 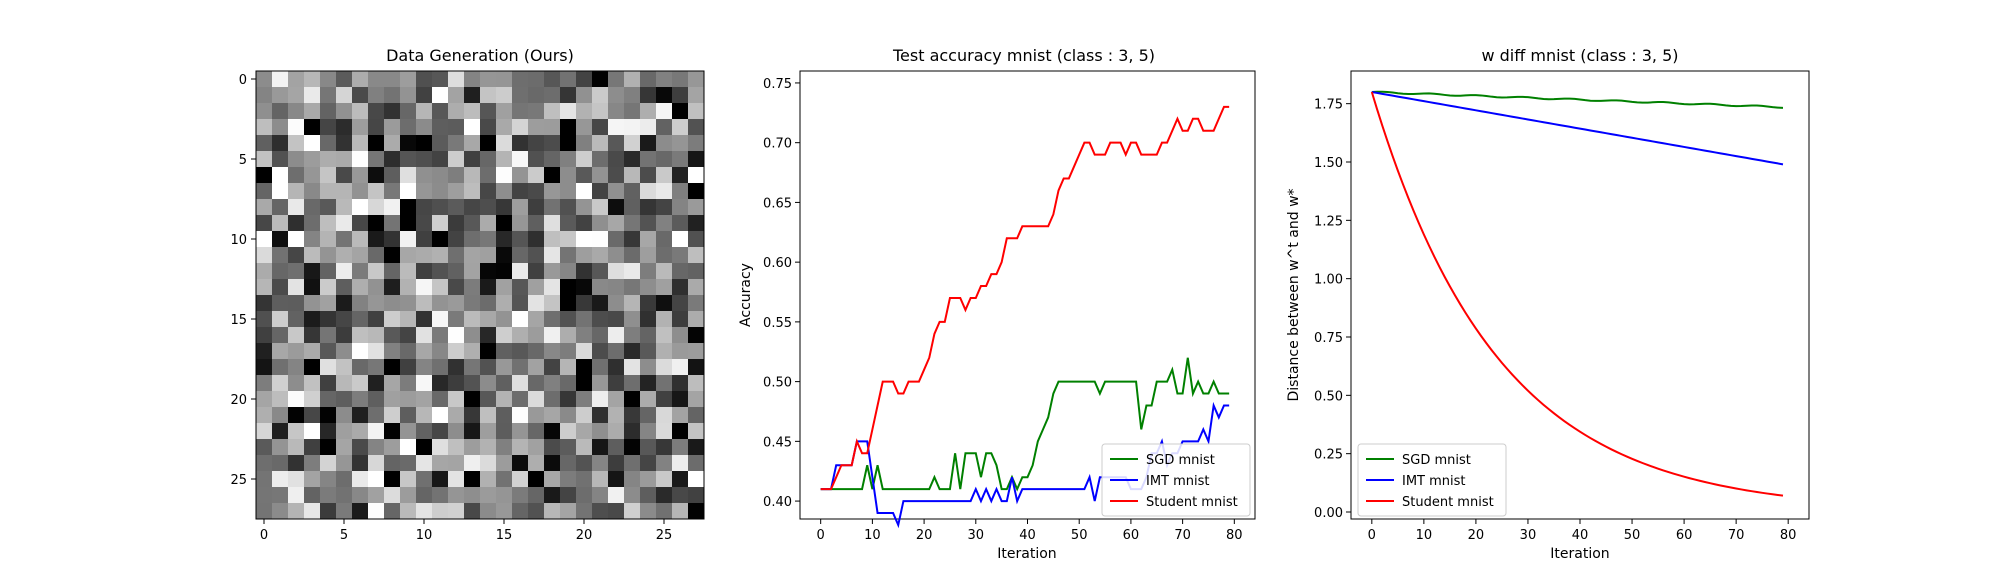 I want to click on series-sgd-line, so click(x=1577, y=99).